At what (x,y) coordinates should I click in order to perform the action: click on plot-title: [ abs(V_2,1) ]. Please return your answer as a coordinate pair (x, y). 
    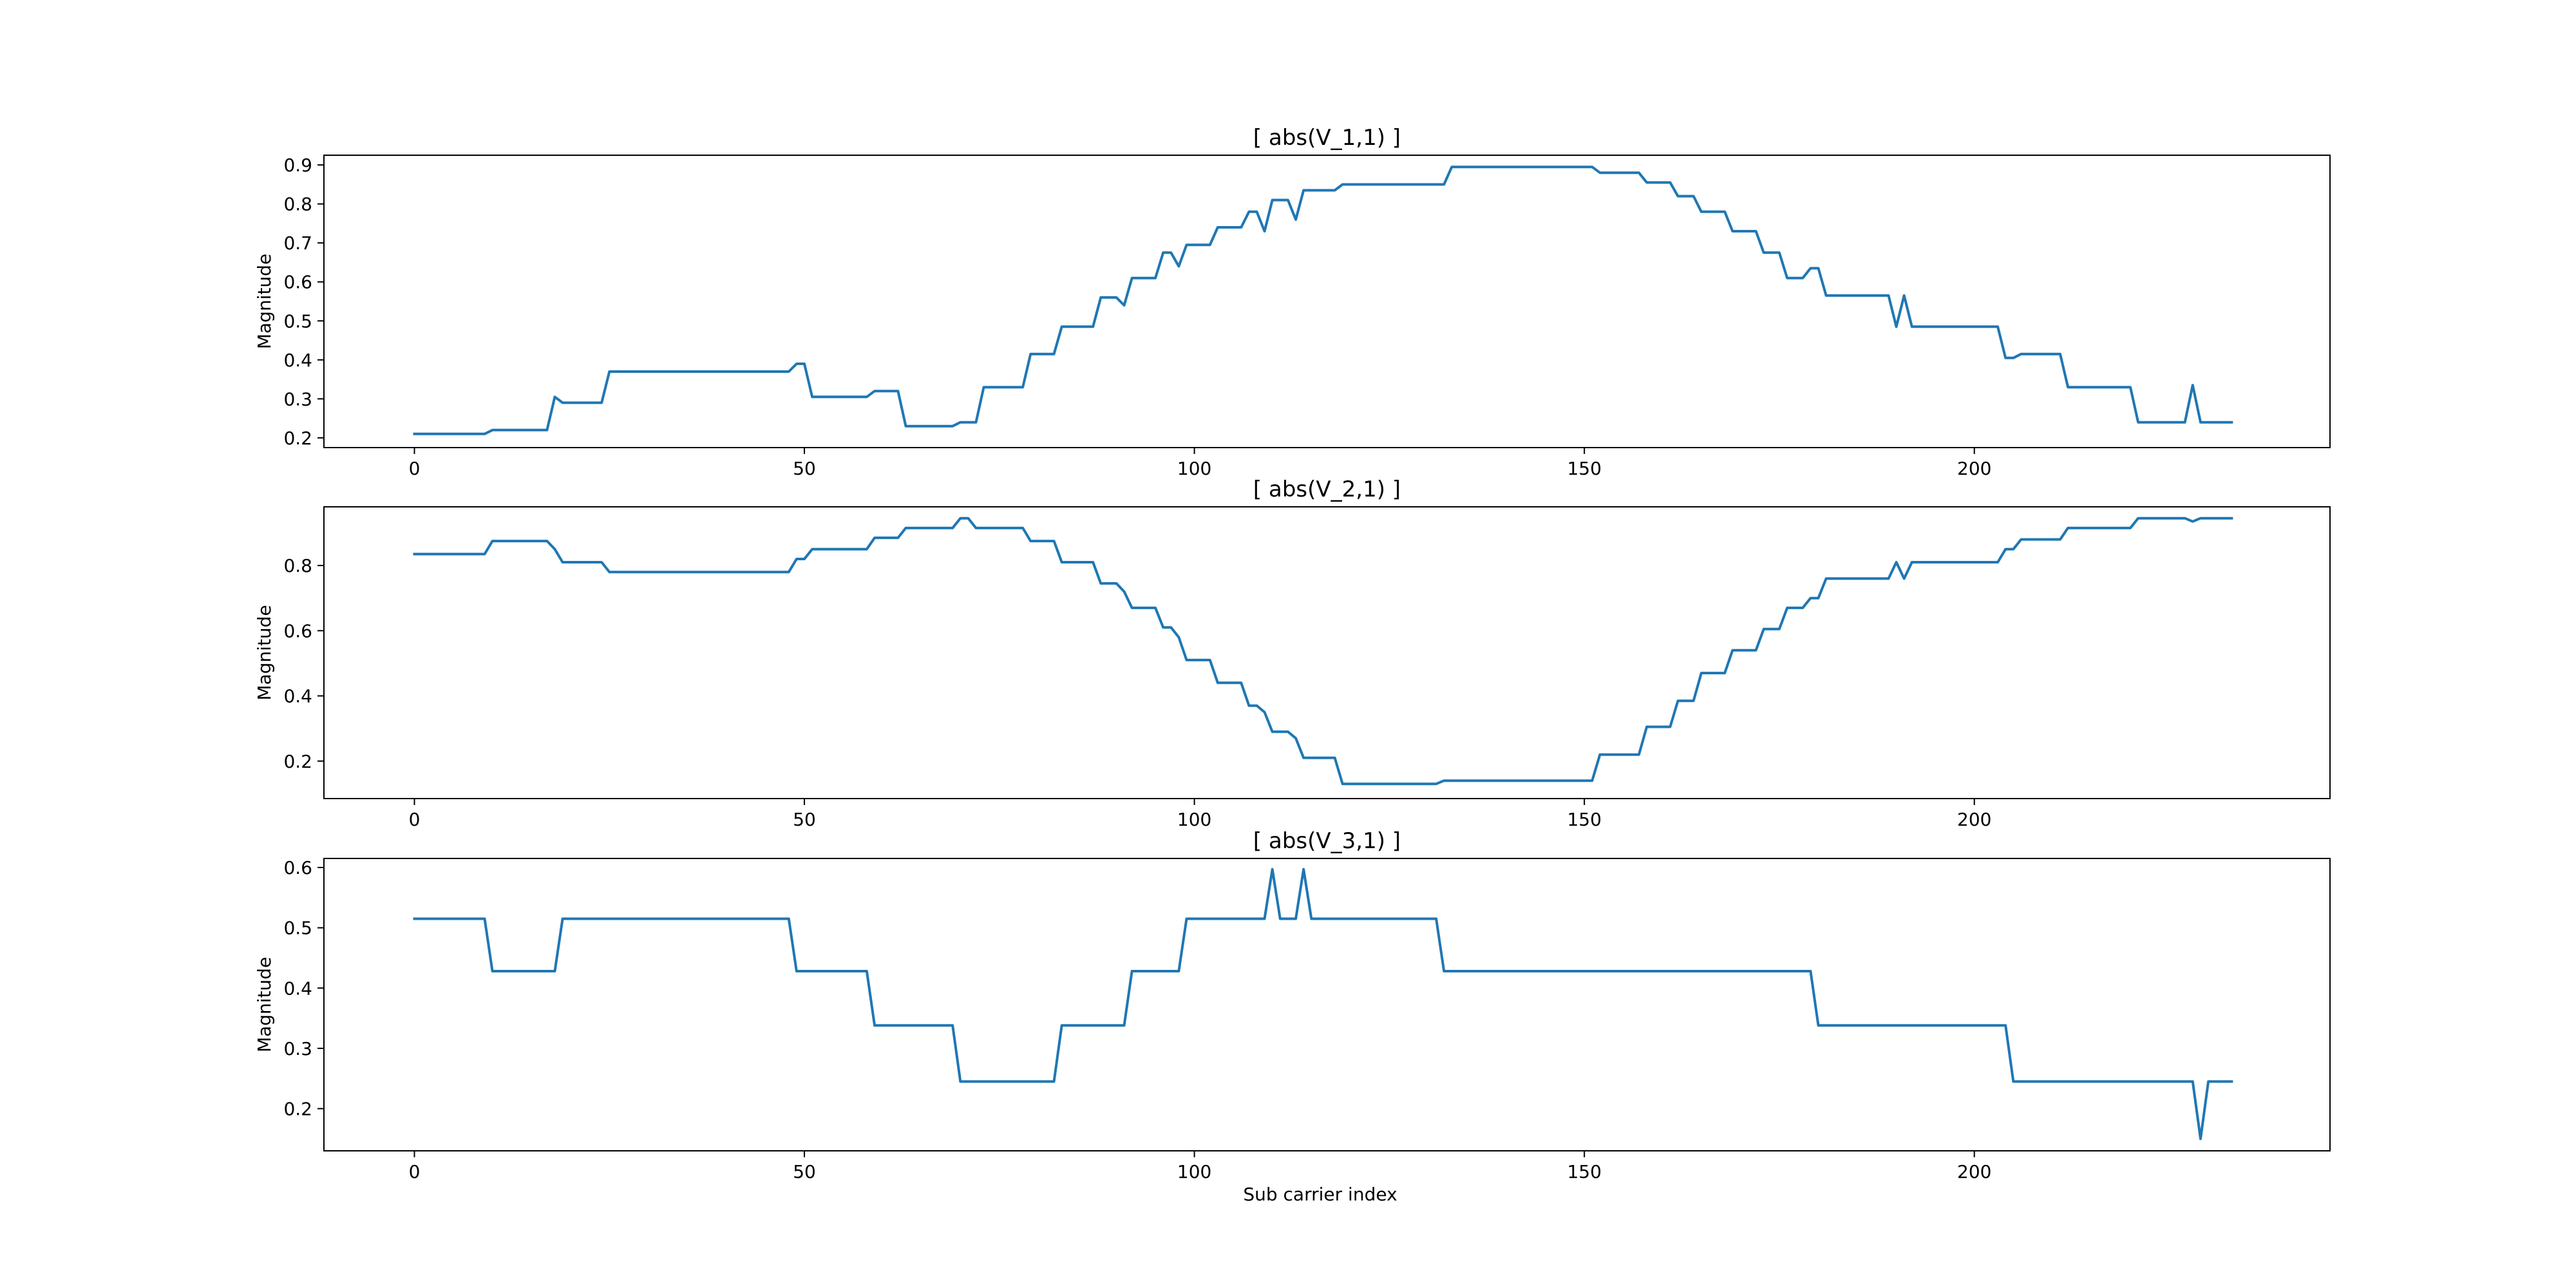
    Looking at the image, I should click on (1327, 490).